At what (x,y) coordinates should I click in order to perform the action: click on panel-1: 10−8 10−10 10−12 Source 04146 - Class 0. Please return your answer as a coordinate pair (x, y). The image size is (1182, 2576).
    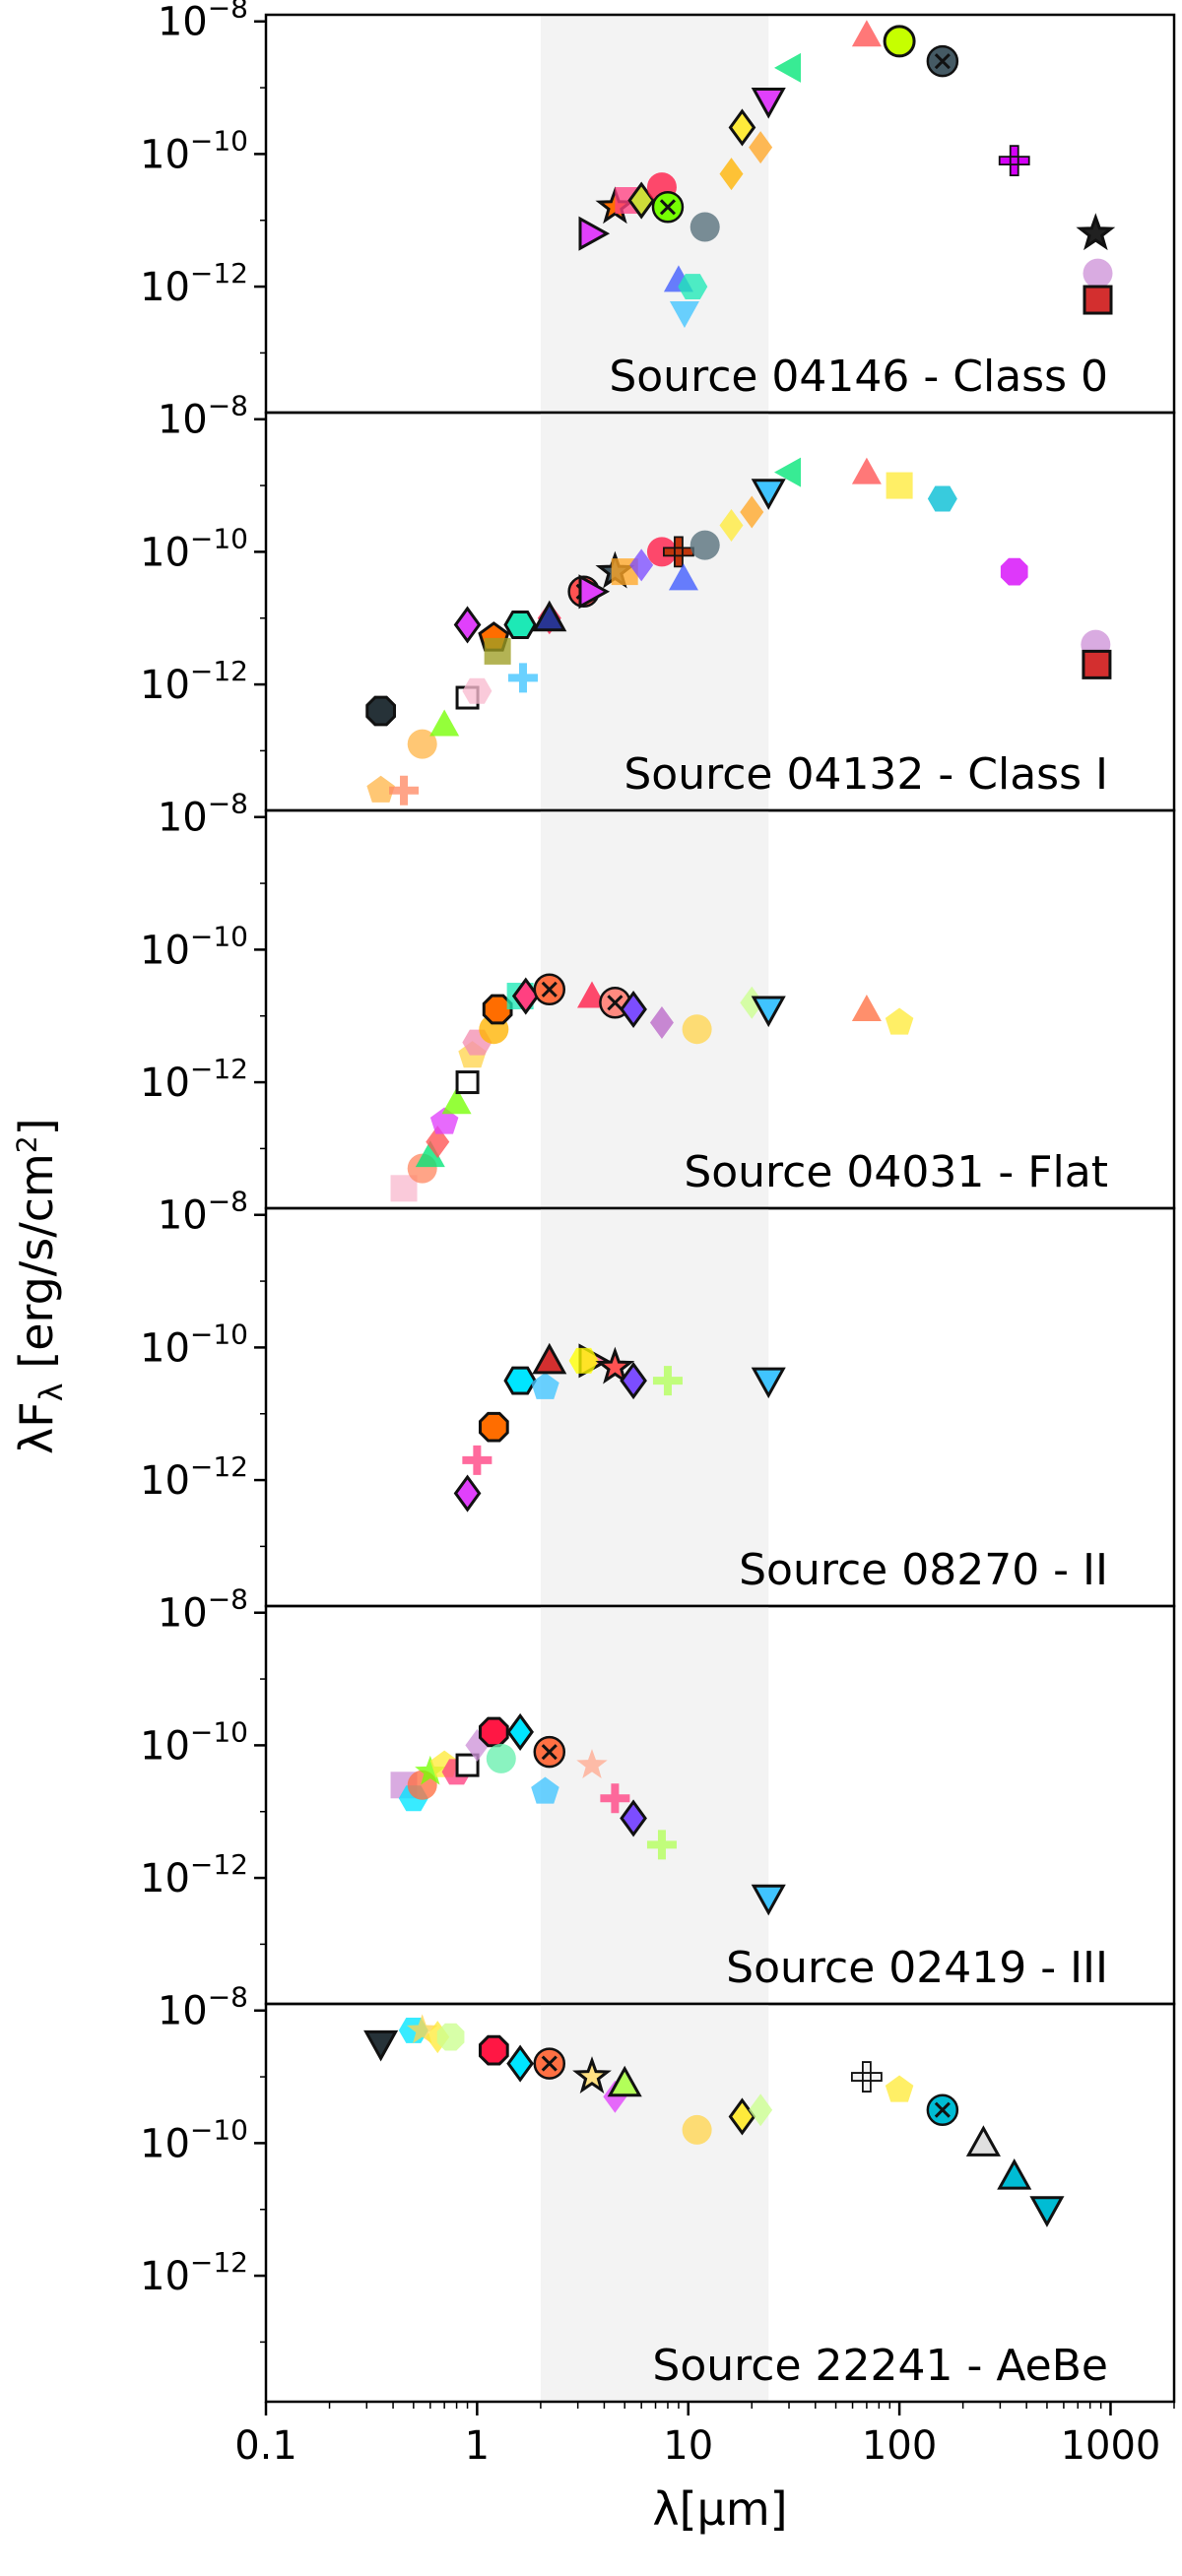
    Looking at the image, I should click on (658, 207).